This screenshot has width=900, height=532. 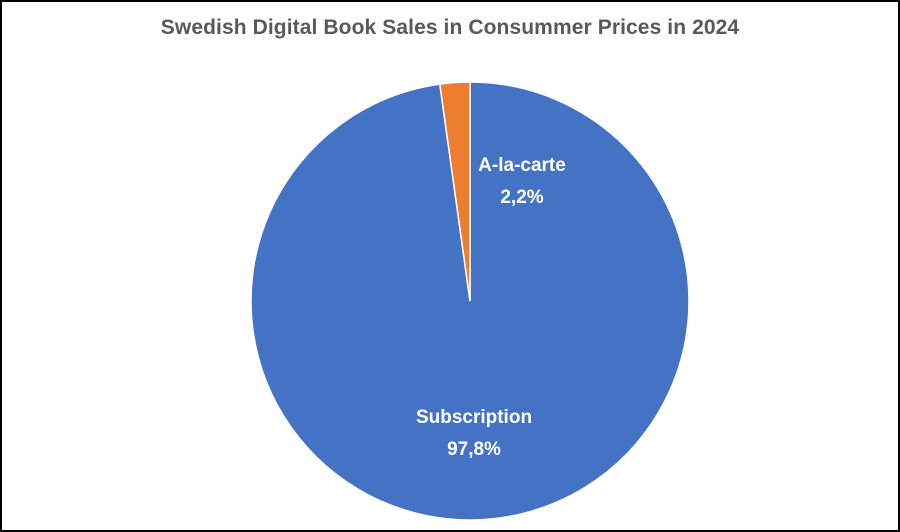 What do you see at coordinates (454, 191) in the screenshot?
I see `pie-slice-a-la-carte` at bounding box center [454, 191].